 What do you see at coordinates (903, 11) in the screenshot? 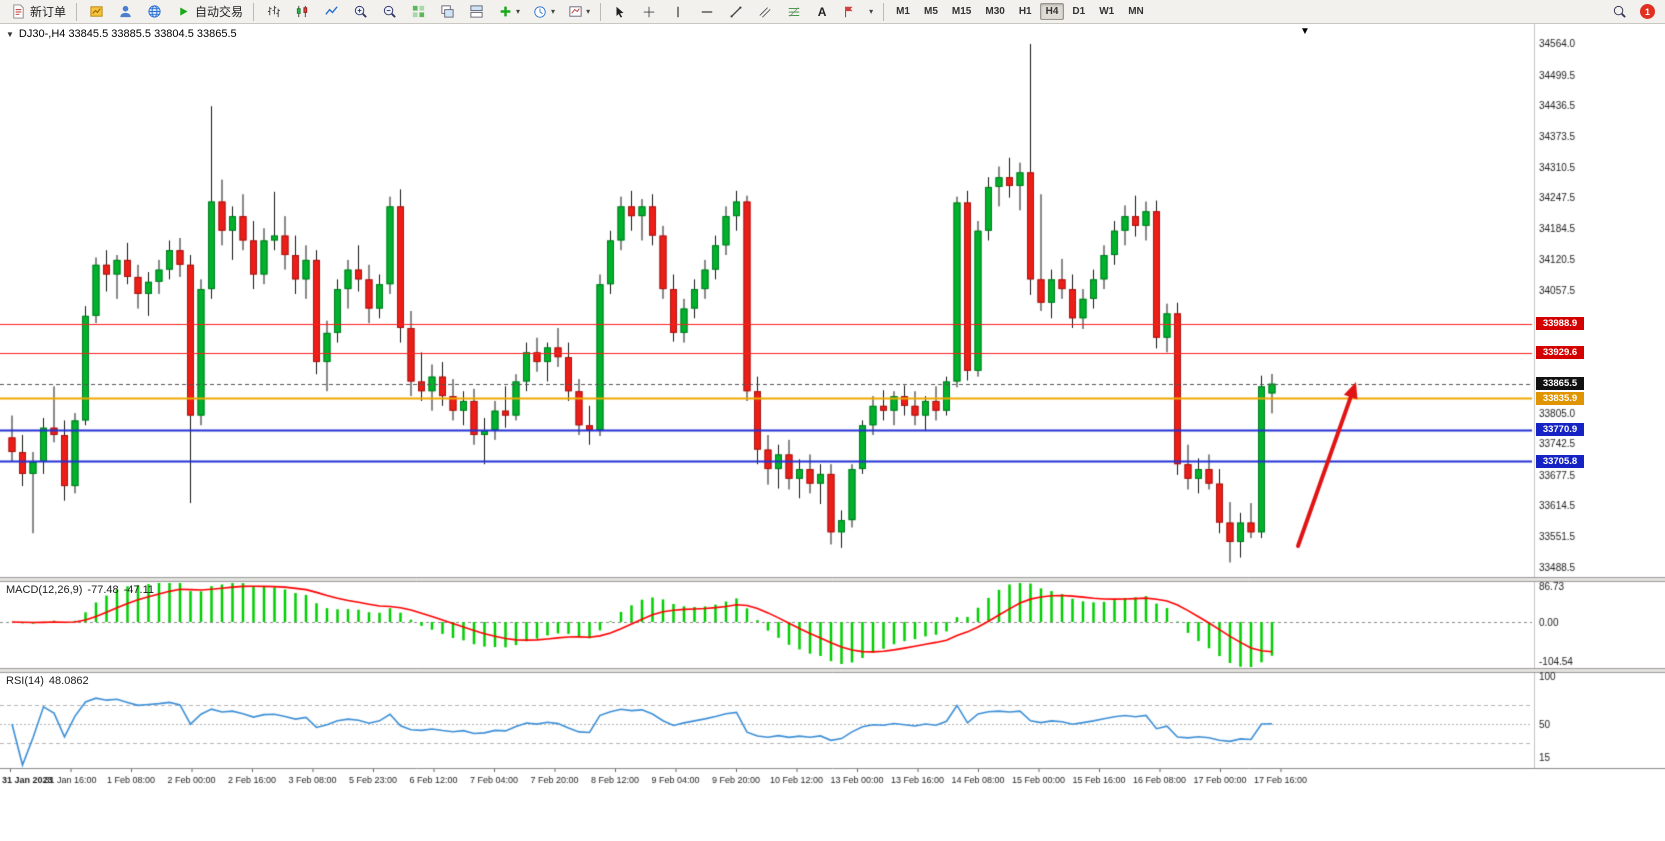
I see `timeframe-button-m1: M1` at bounding box center [903, 11].